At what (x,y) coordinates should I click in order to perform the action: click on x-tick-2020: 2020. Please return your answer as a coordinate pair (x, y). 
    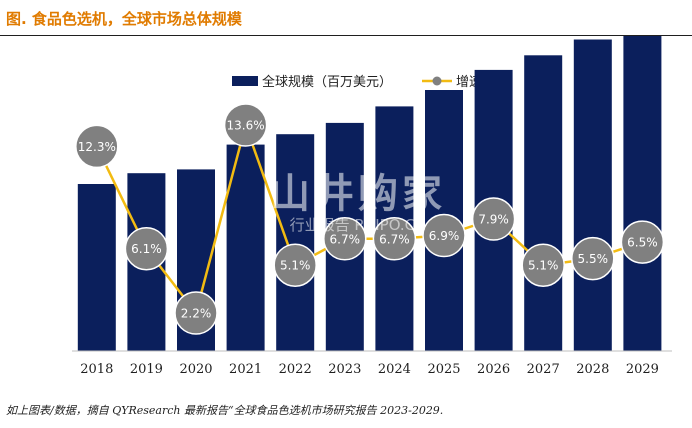
    Looking at the image, I should click on (195, 369).